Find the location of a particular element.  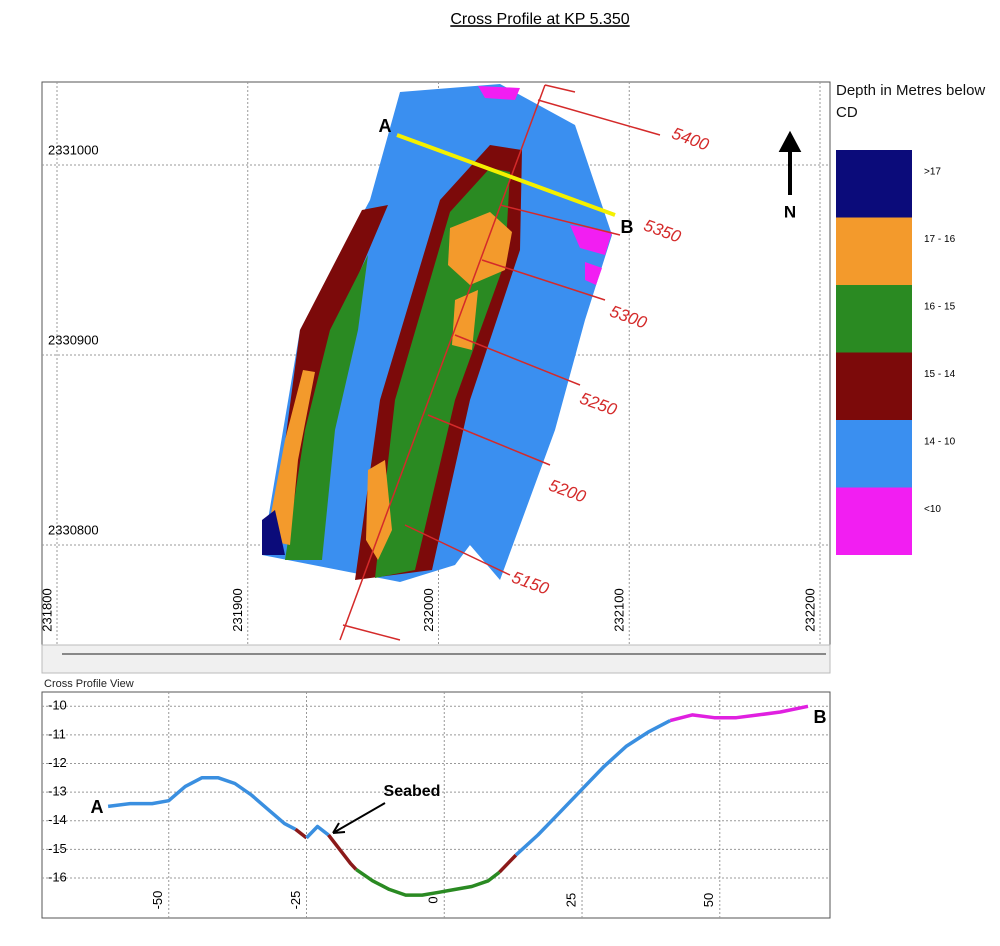

section-line is located at coordinates (506, 175).